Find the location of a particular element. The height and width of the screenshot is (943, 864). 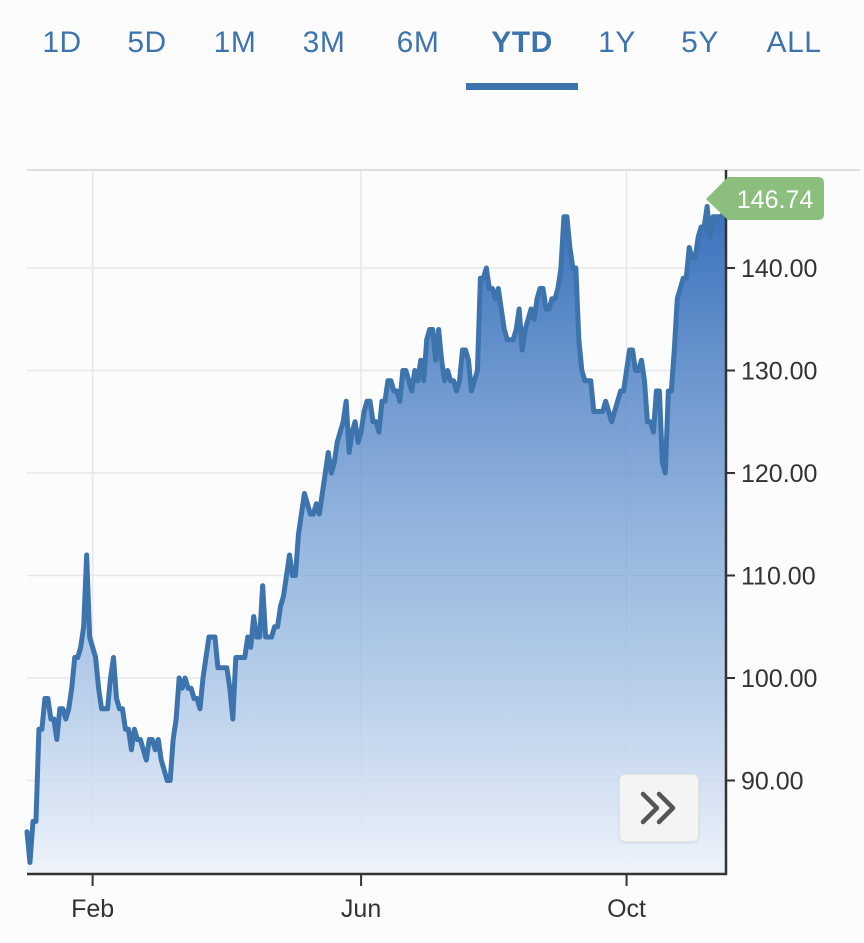

tab-3m: 3M is located at coordinates (324, 42).